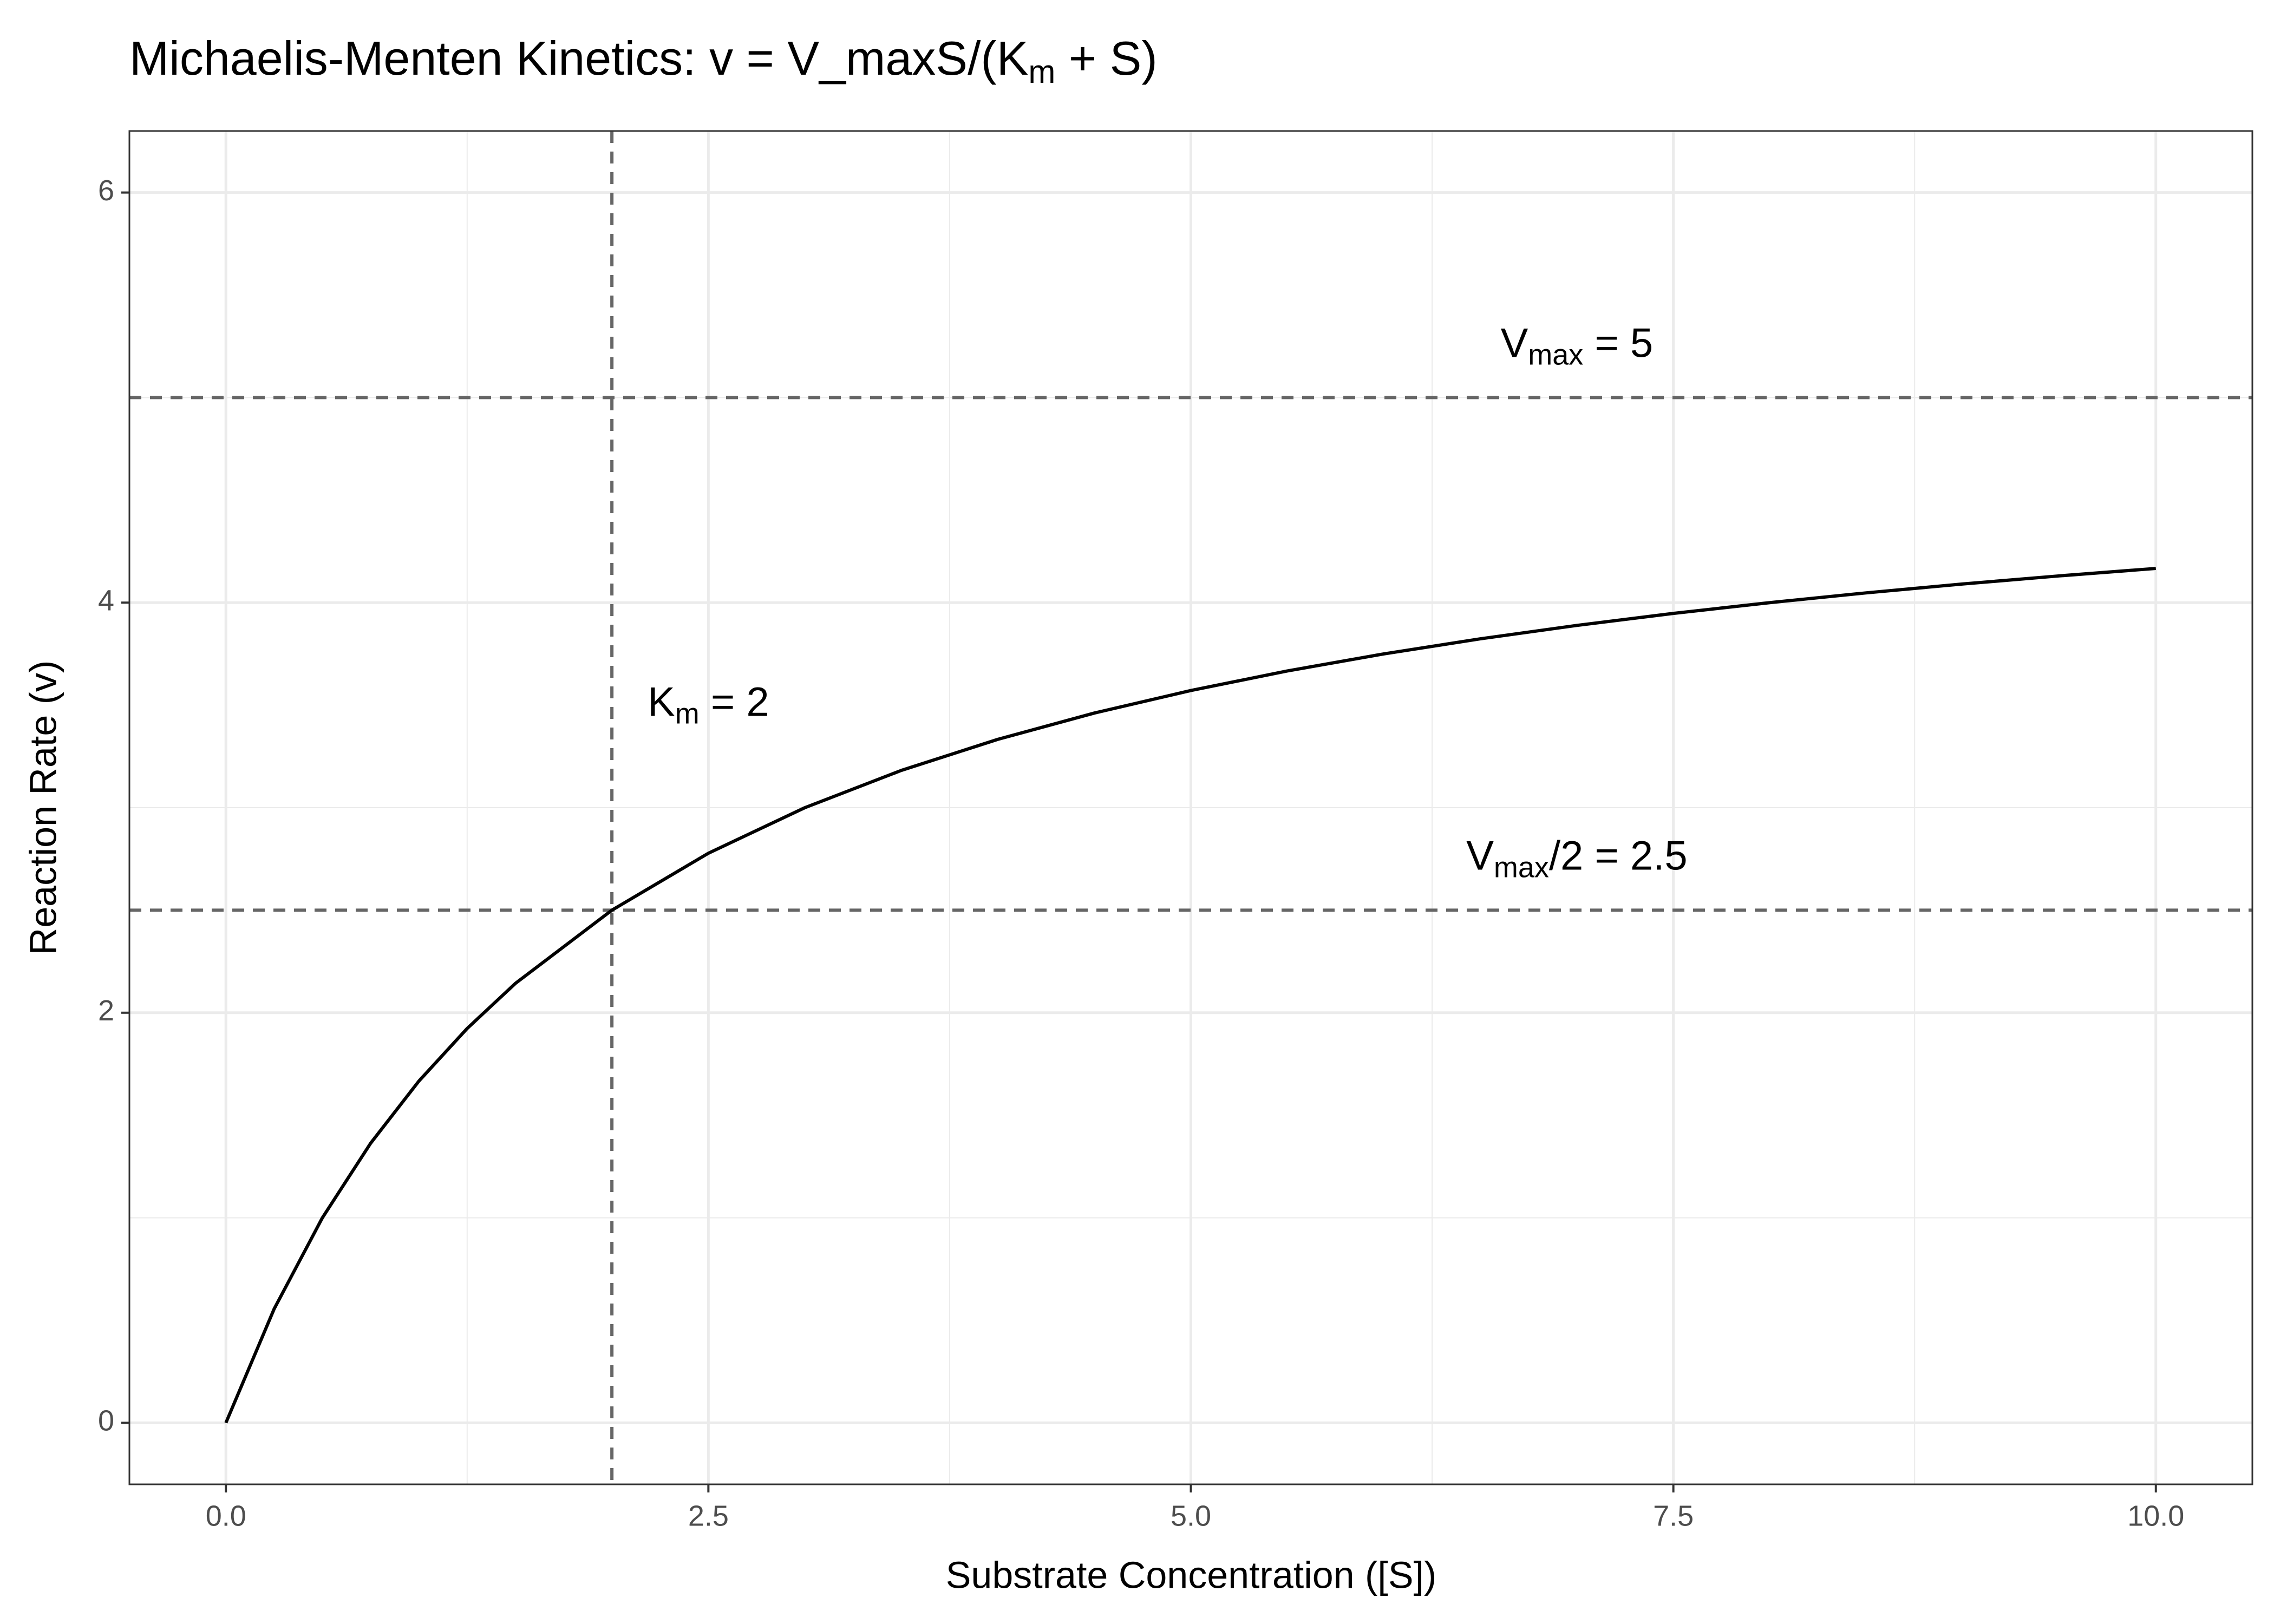  Describe the element at coordinates (709, 1515) in the screenshot. I see `x-tick-label: 2.5` at that location.